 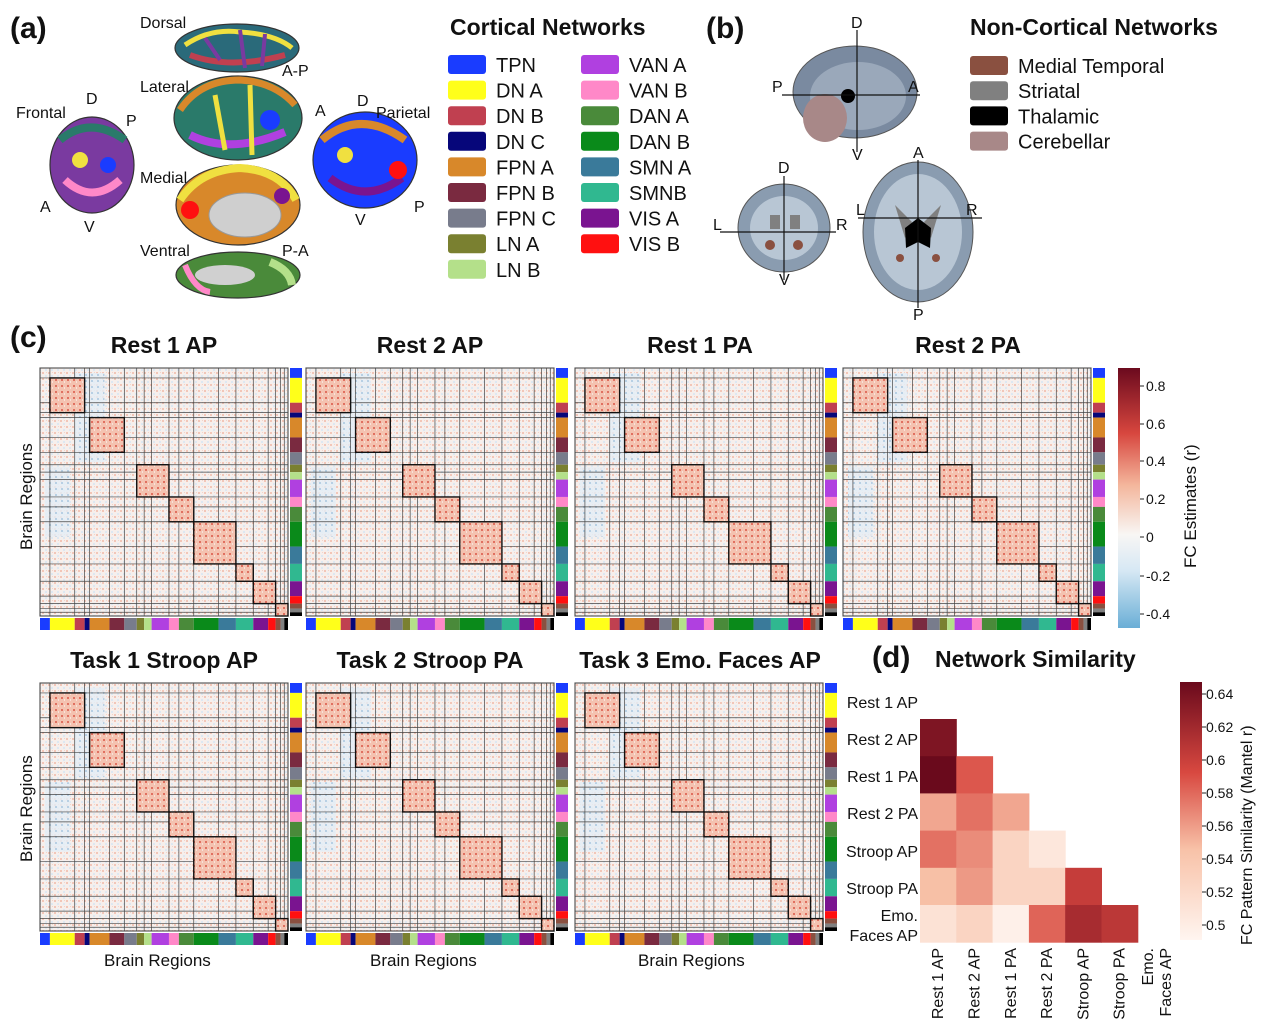 I want to click on axial-slice, so click(x=920, y=234).